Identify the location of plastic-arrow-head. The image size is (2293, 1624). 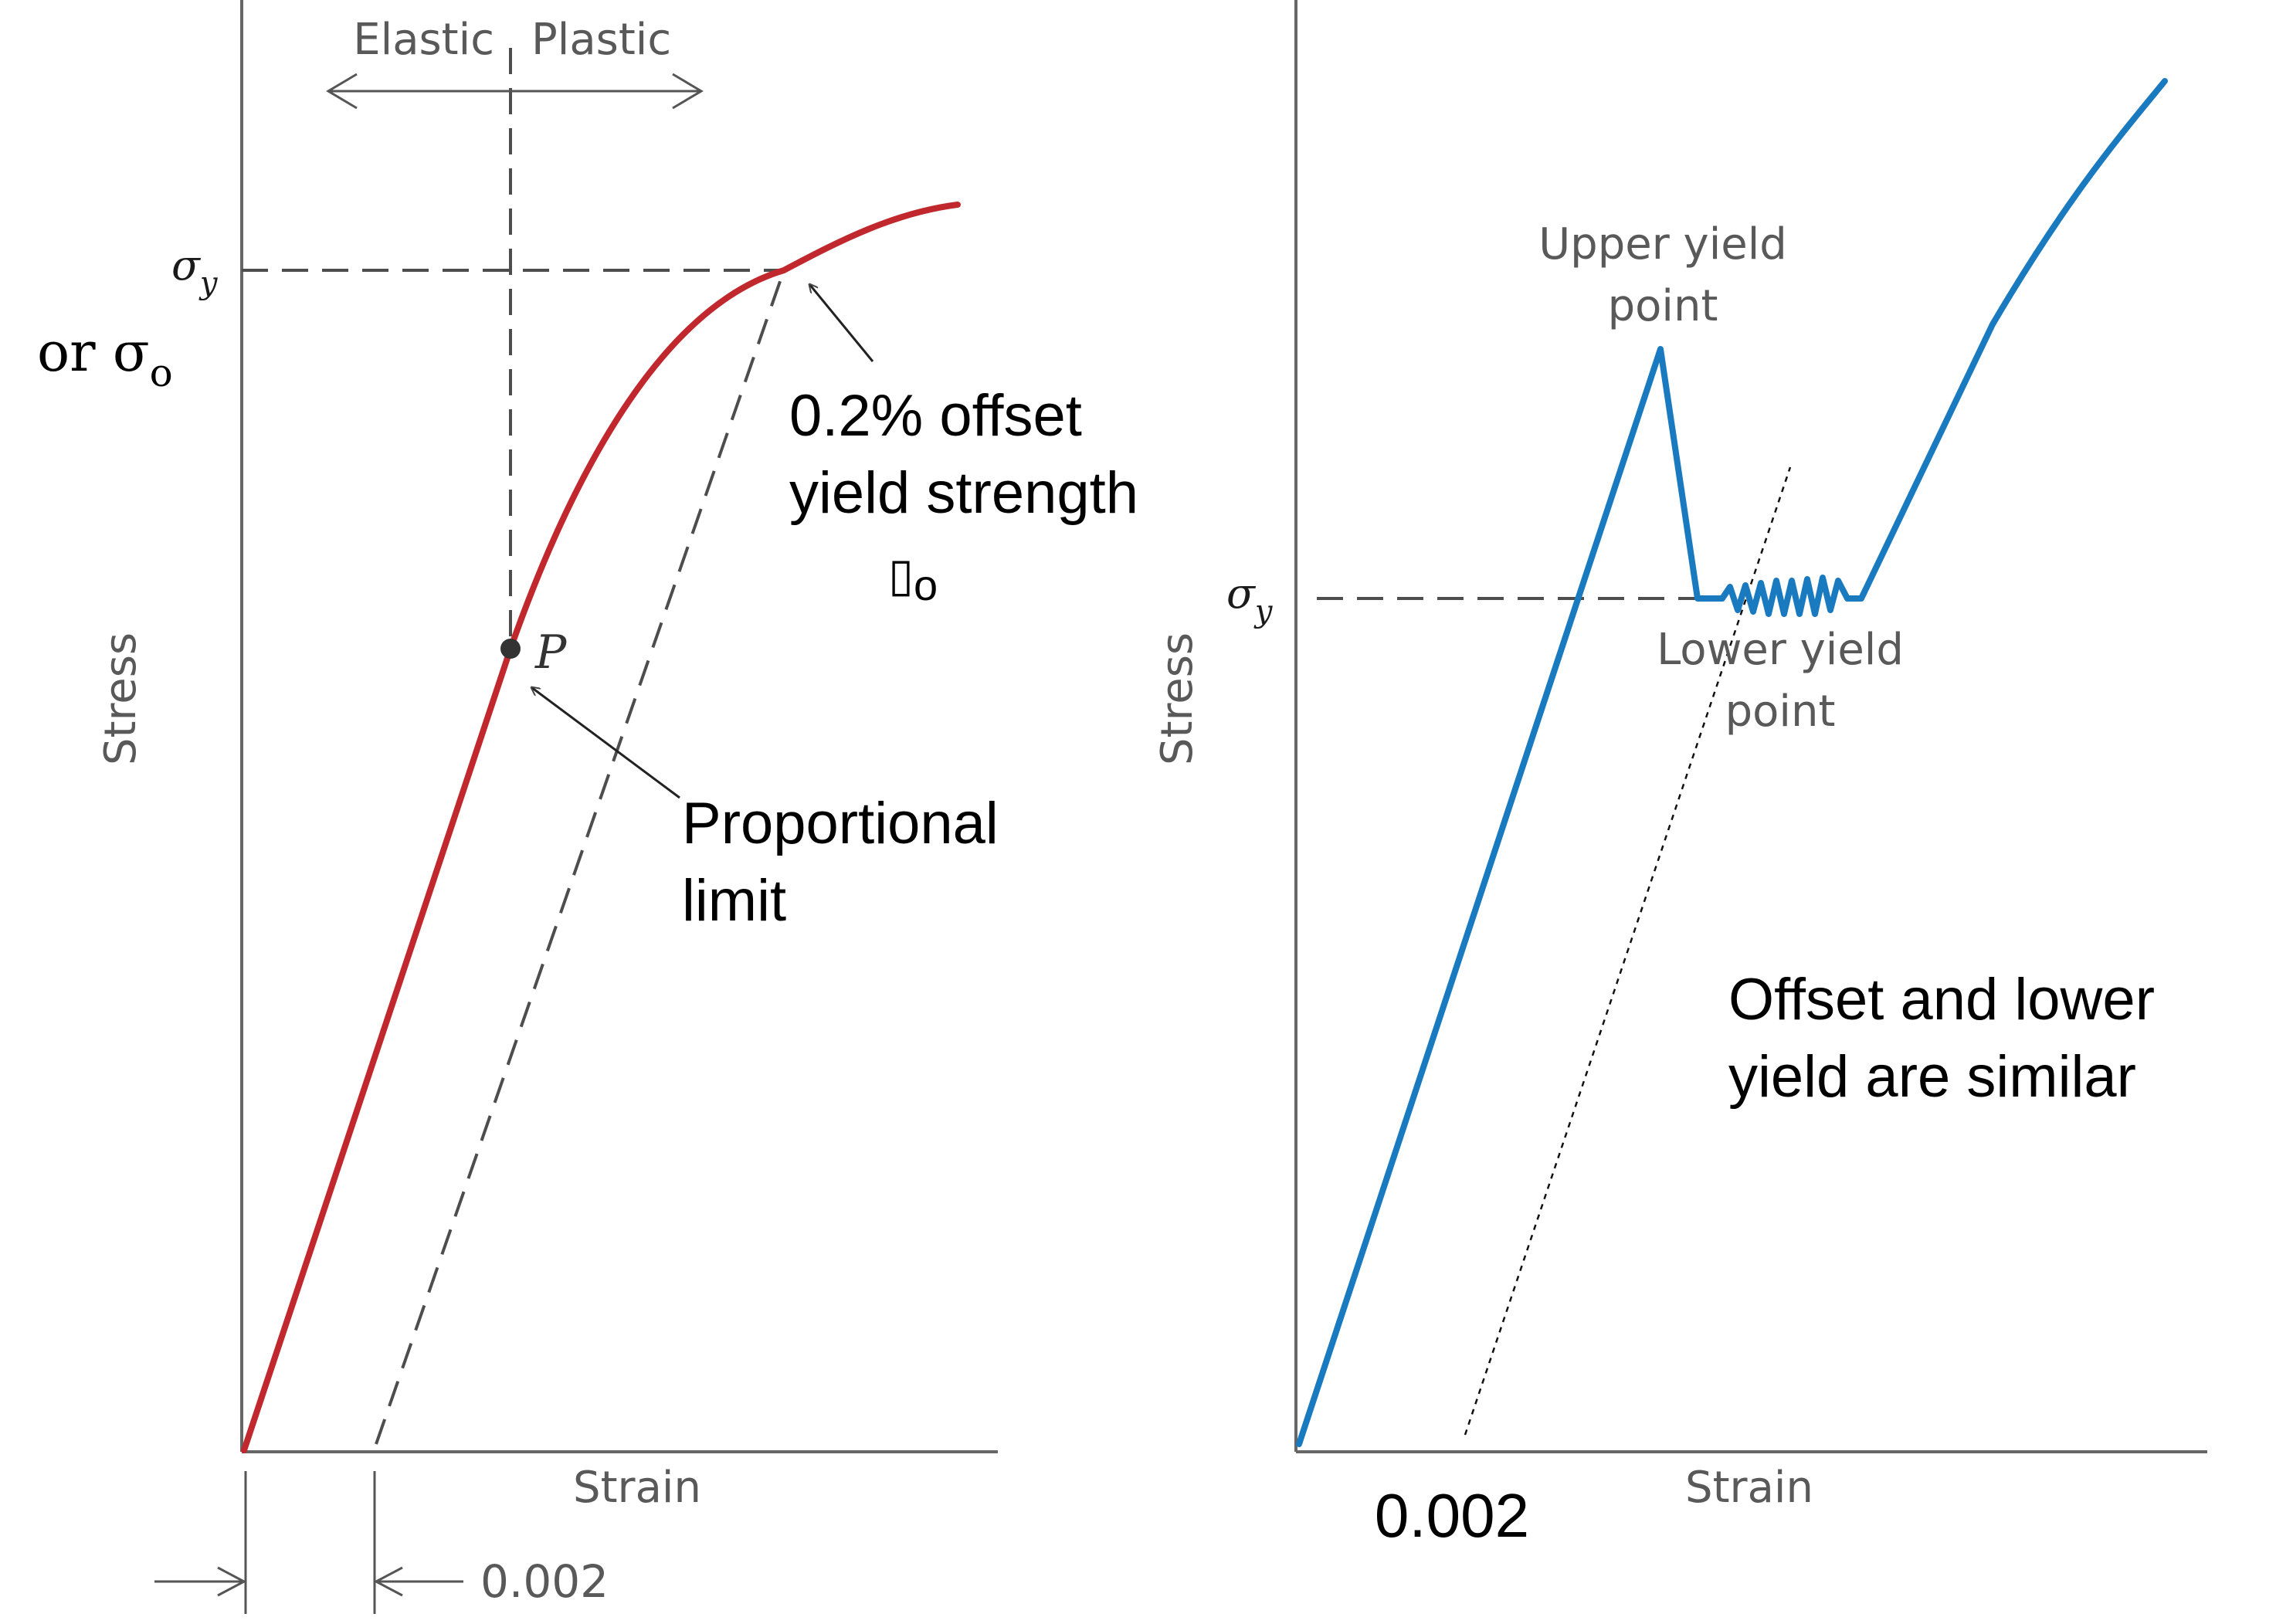
(688, 91).